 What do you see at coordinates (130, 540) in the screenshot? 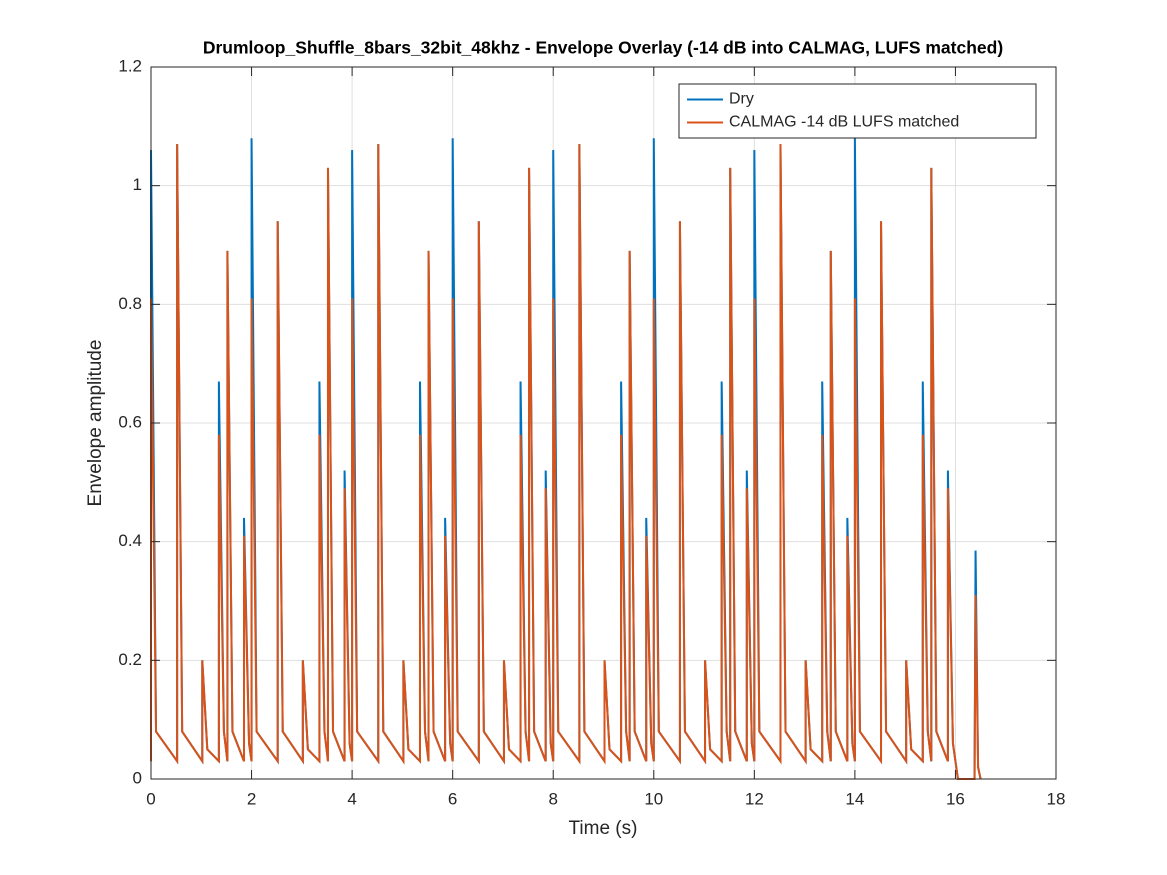
I see `y-tick-label: 0.4` at bounding box center [130, 540].